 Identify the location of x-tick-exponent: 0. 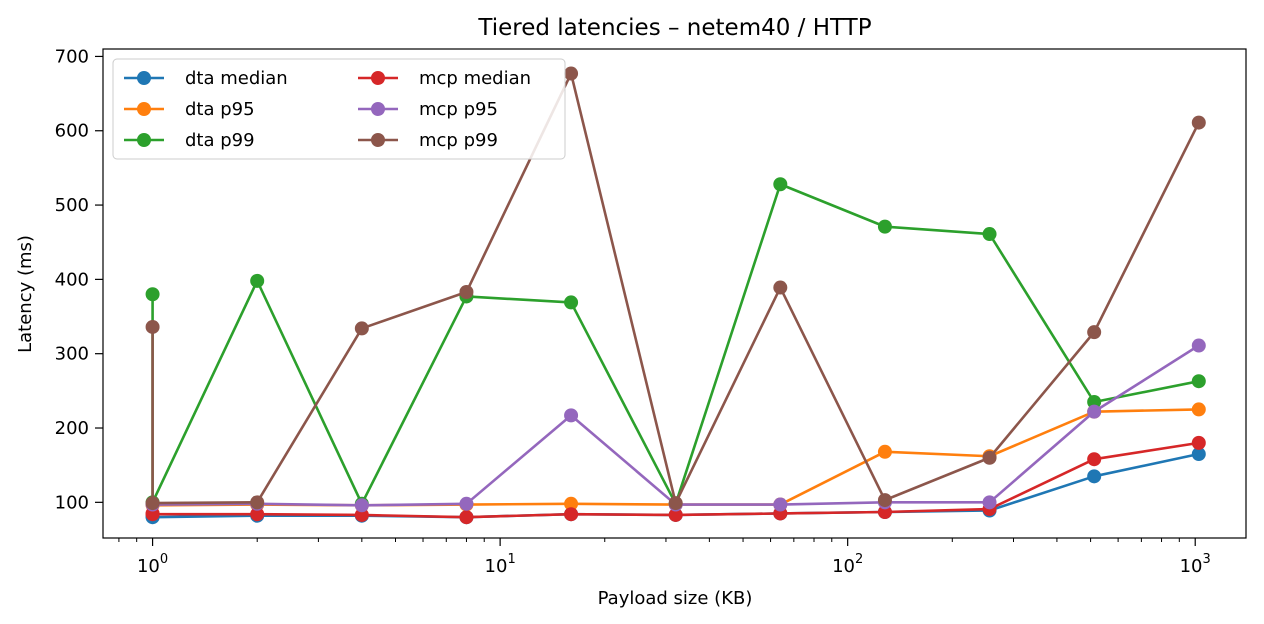
(164, 559).